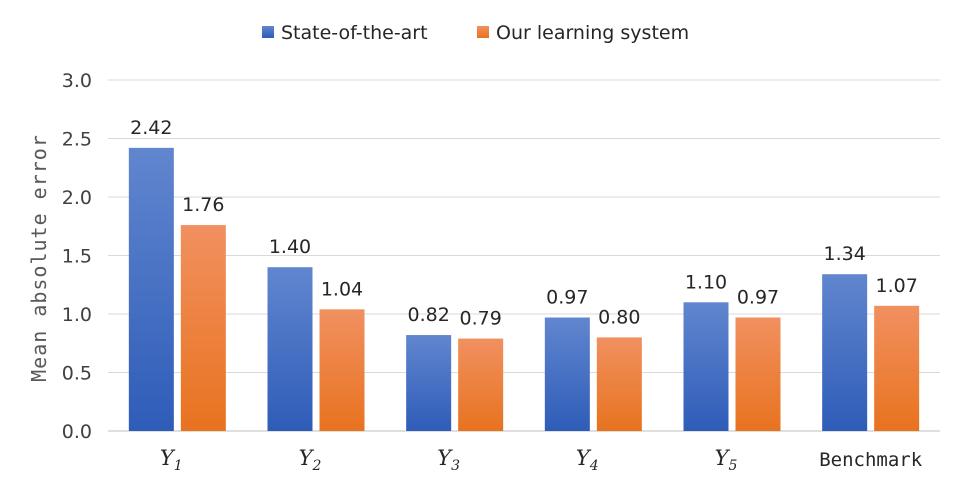  Describe the element at coordinates (151, 128) in the screenshot. I see `data-label-state-of-the-art: 2.42` at that location.